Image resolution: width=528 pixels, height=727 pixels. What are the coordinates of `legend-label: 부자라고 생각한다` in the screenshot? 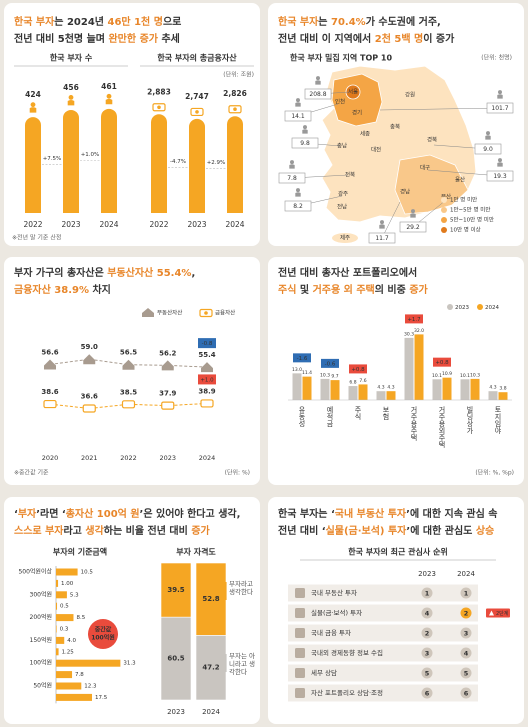 It's located at (241, 588).